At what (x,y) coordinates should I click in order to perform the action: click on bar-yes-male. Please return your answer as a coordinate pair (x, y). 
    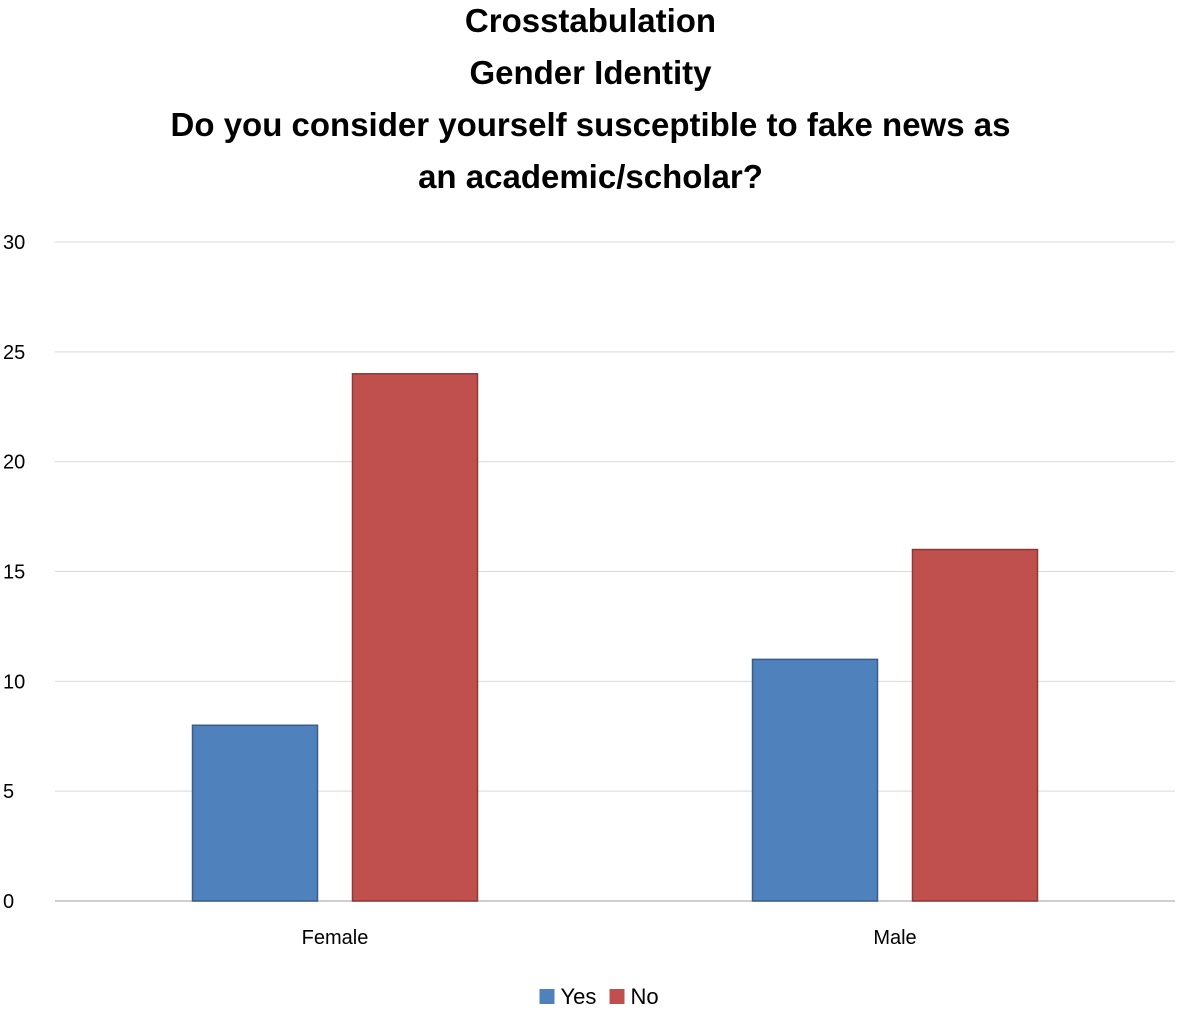
    Looking at the image, I should click on (815, 780).